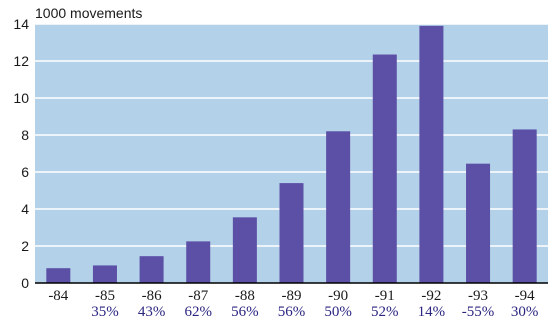 The image size is (551, 322). I want to click on y-tick-label: 10, so click(21, 98).